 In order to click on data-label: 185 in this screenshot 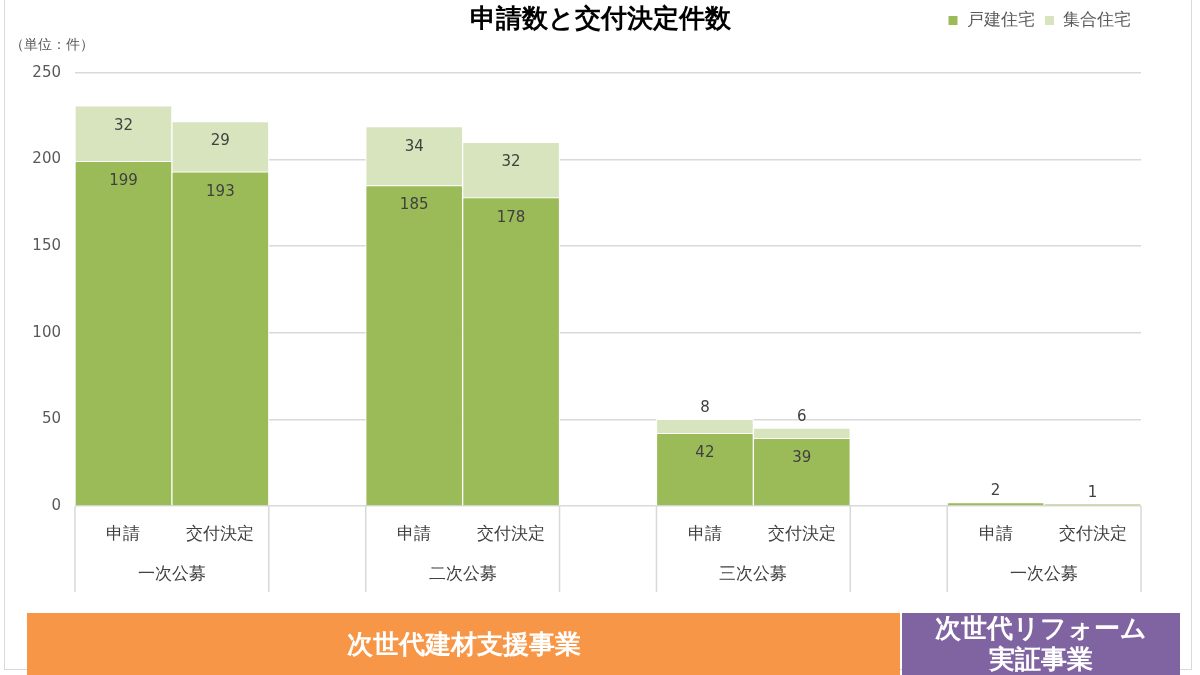, I will do `click(414, 204)`.